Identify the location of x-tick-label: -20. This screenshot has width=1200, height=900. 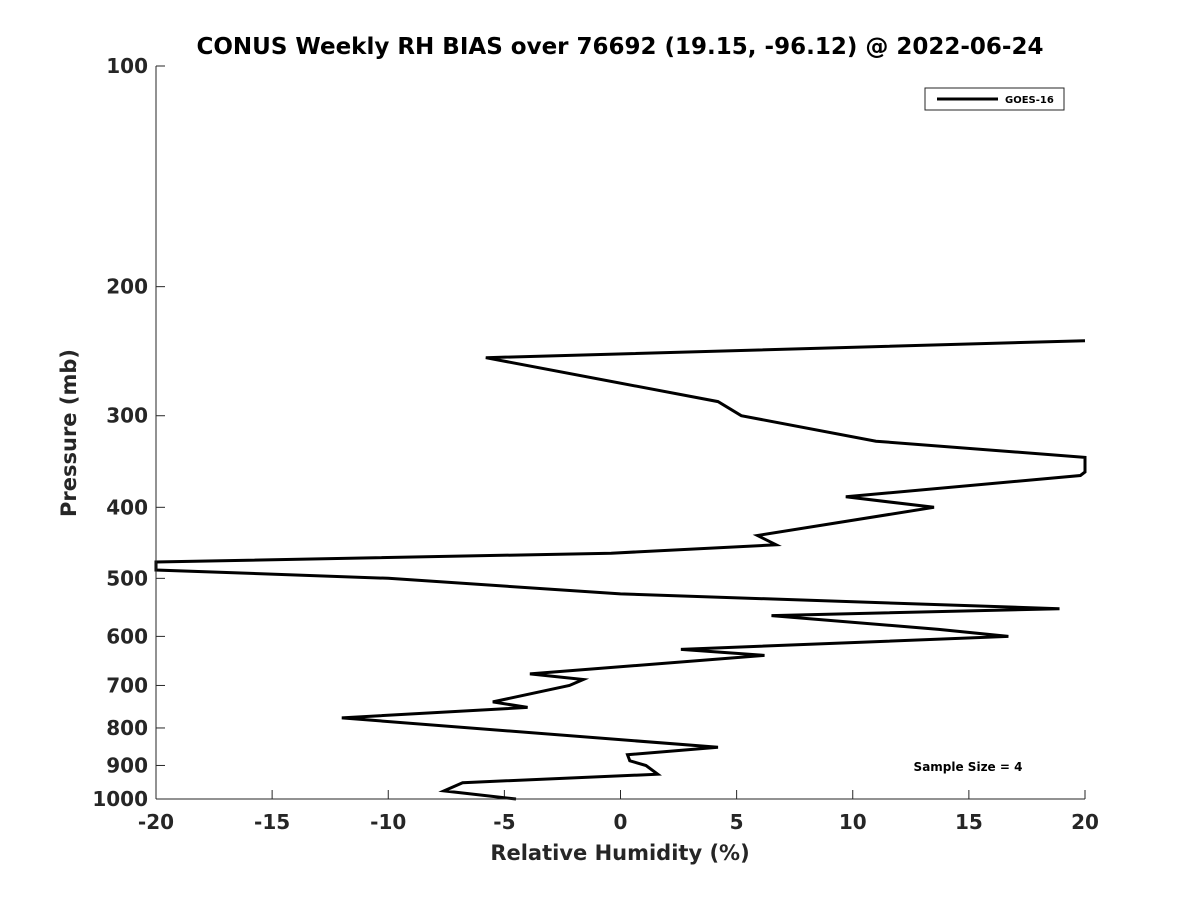
(156, 822).